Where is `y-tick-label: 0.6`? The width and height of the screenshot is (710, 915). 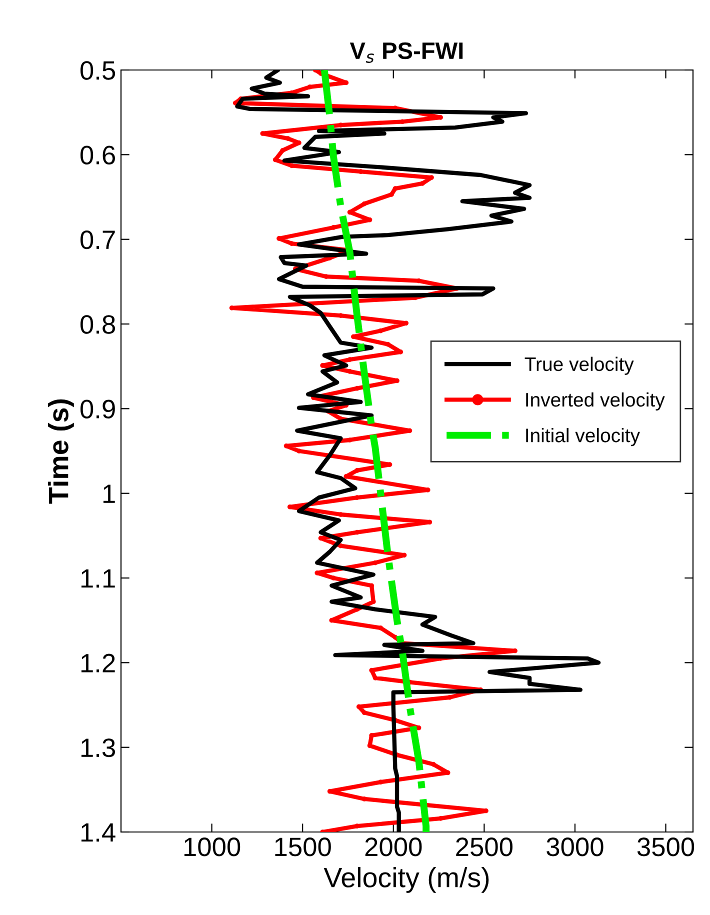 y-tick-label: 0.6 is located at coordinates (97, 155).